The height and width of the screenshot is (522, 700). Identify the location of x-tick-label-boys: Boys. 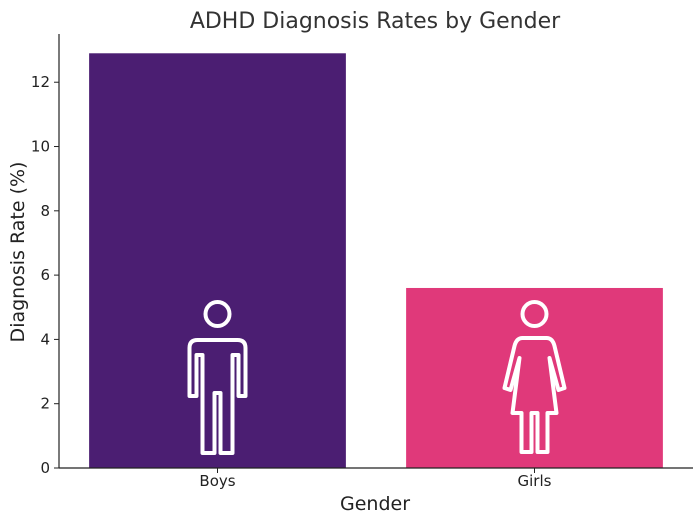
(217, 481).